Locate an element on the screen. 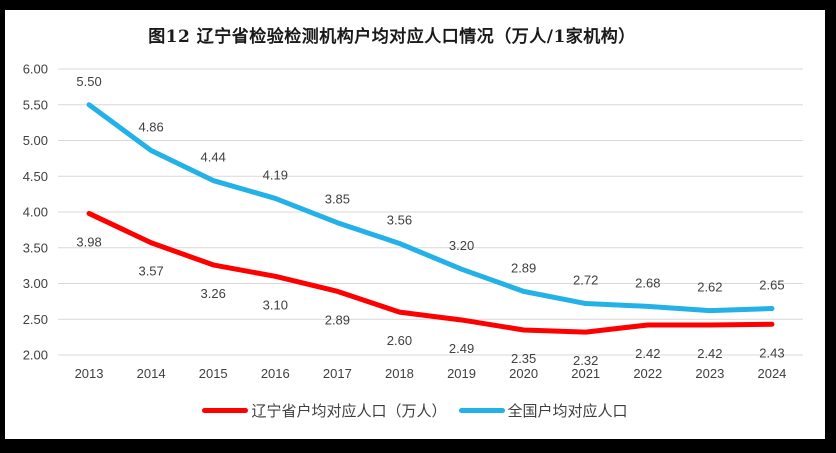  x-axis-tick-label: 2020 is located at coordinates (523, 373).